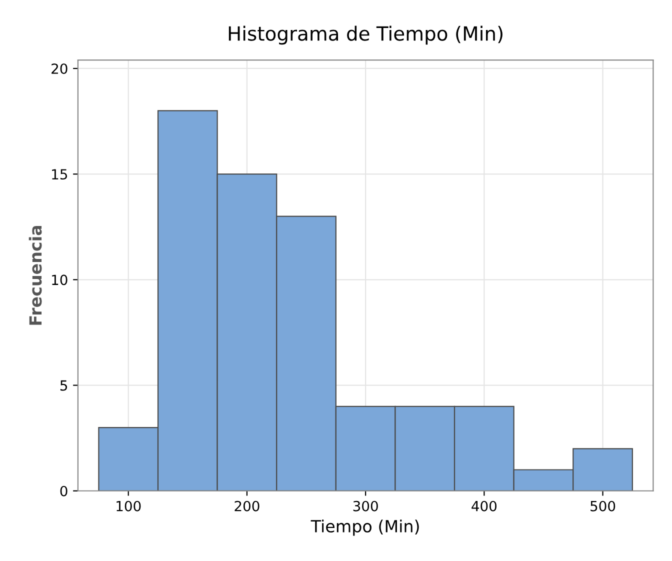 This screenshot has width=672, height=561. Describe the element at coordinates (603, 506) in the screenshot. I see `x-tick-label: 500` at that location.